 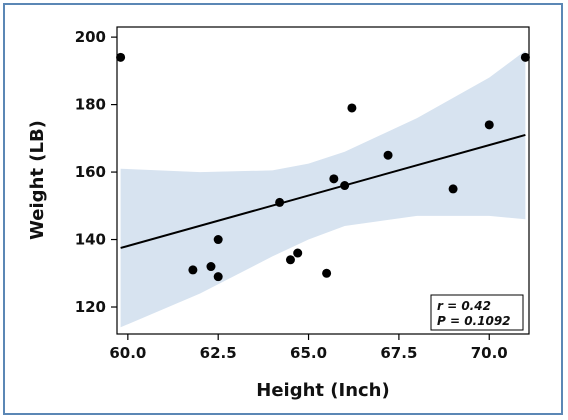 What do you see at coordinates (398, 353) in the screenshot?
I see `x-tick-label: 67.5` at bounding box center [398, 353].